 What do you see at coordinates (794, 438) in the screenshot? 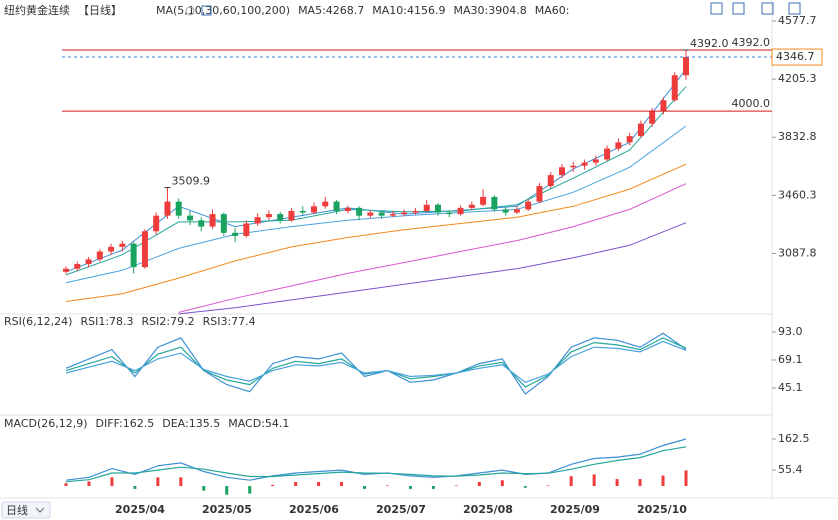
I see `y-tick-label: 162.5` at bounding box center [794, 438].